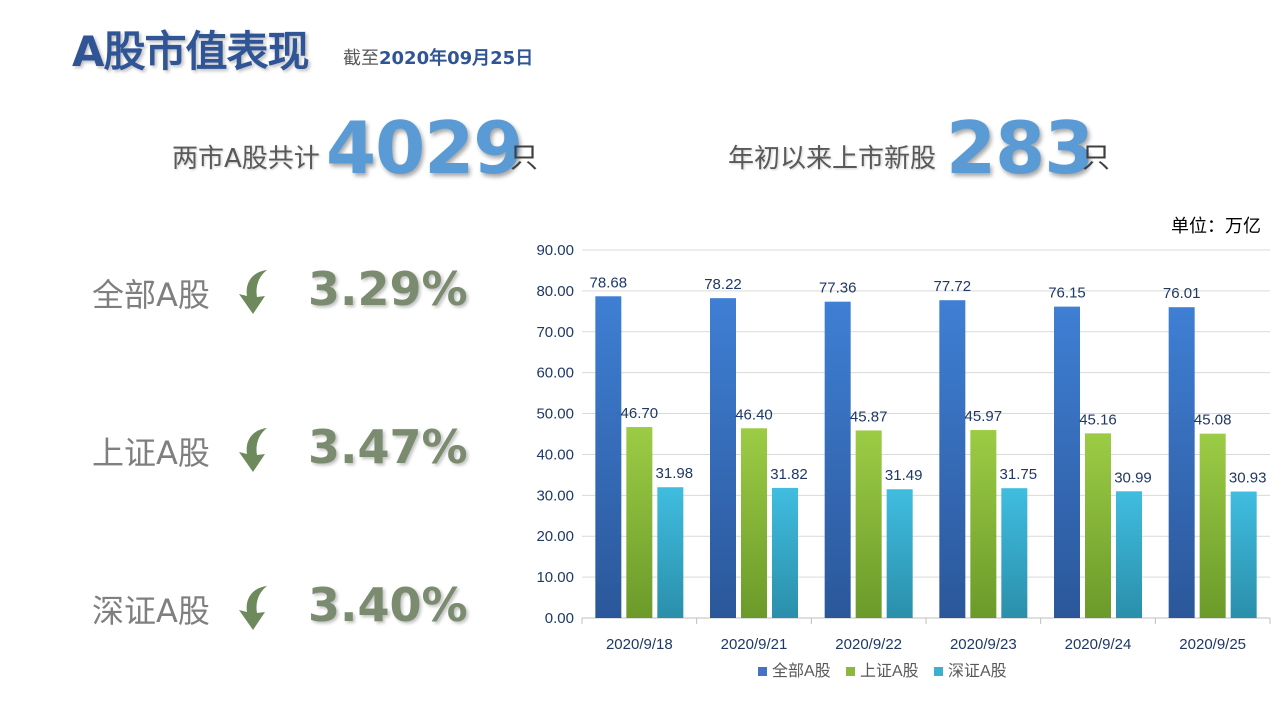  Describe the element at coordinates (555, 577) in the screenshot. I see `y-tick-label: 10.00` at that location.